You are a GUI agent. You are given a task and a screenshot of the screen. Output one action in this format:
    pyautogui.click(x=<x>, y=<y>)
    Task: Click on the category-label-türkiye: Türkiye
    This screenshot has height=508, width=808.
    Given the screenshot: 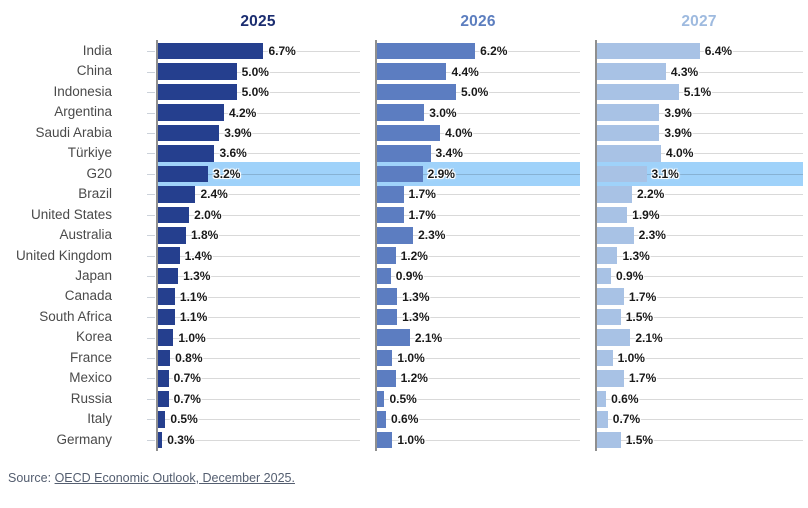 What is the action you would take?
    pyautogui.click(x=89, y=153)
    